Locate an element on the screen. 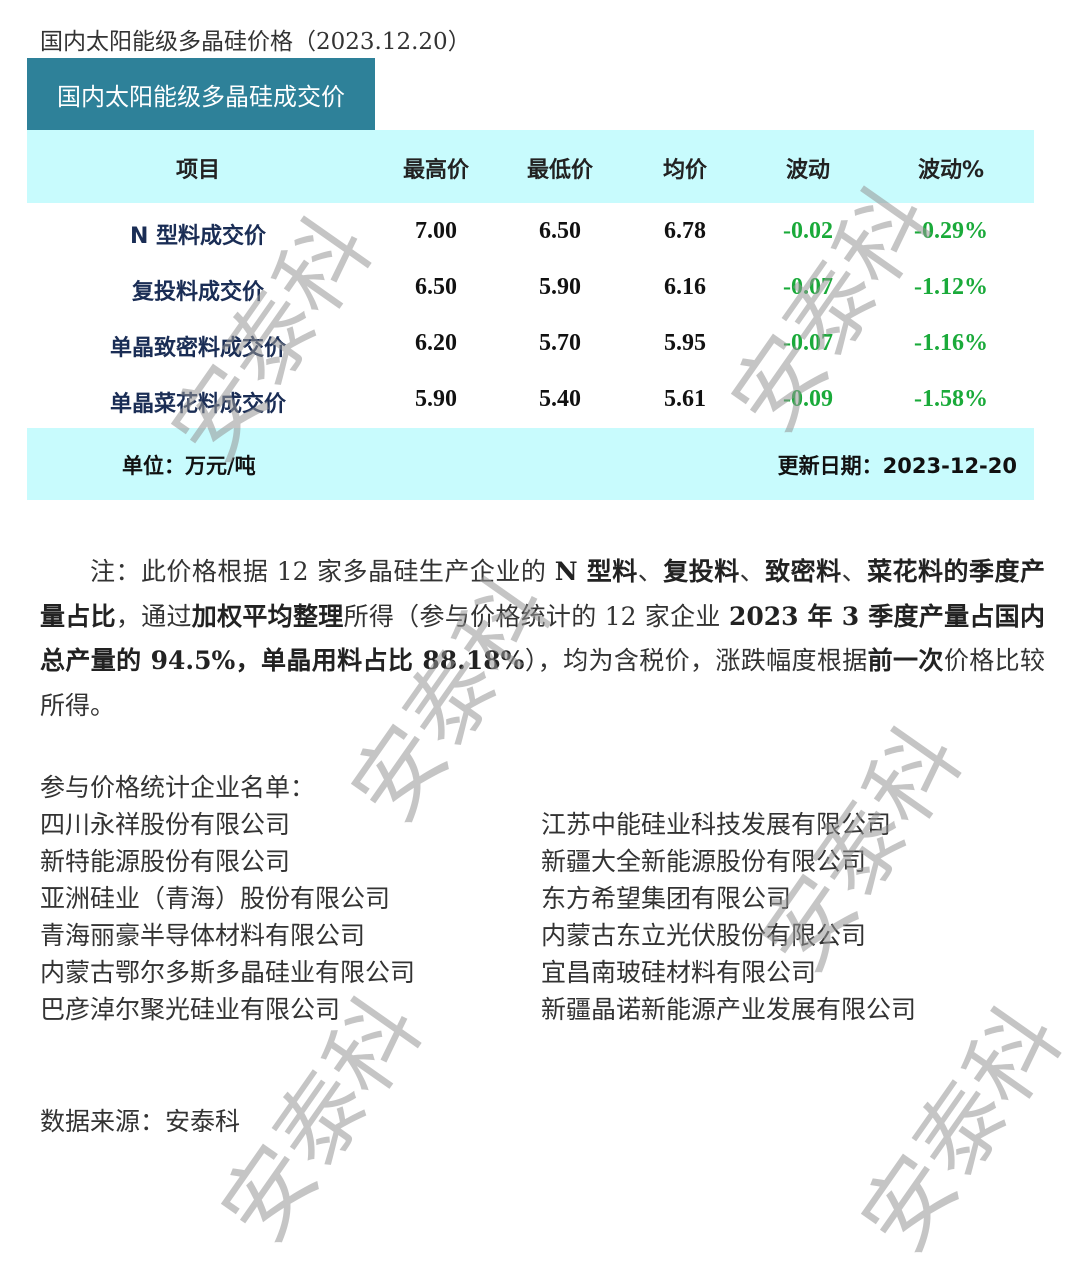  avg-price: 6.78 is located at coordinates (685, 231).